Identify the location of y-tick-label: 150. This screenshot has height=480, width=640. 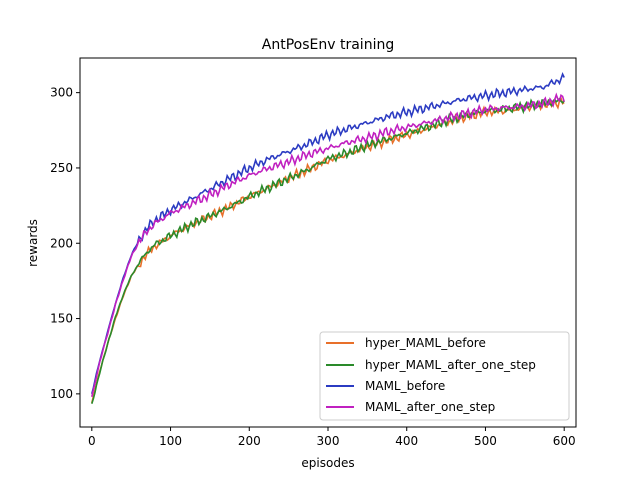
(61, 319).